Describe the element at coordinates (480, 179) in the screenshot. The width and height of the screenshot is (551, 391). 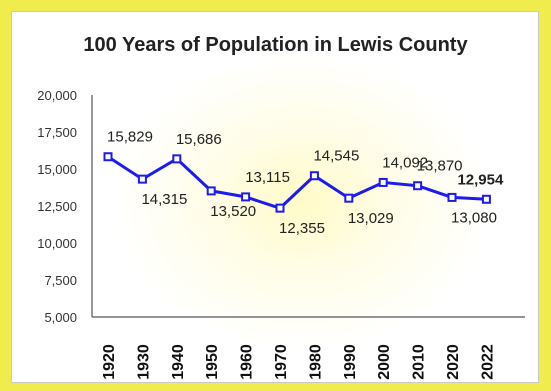
I see `data-label: 12,954` at that location.